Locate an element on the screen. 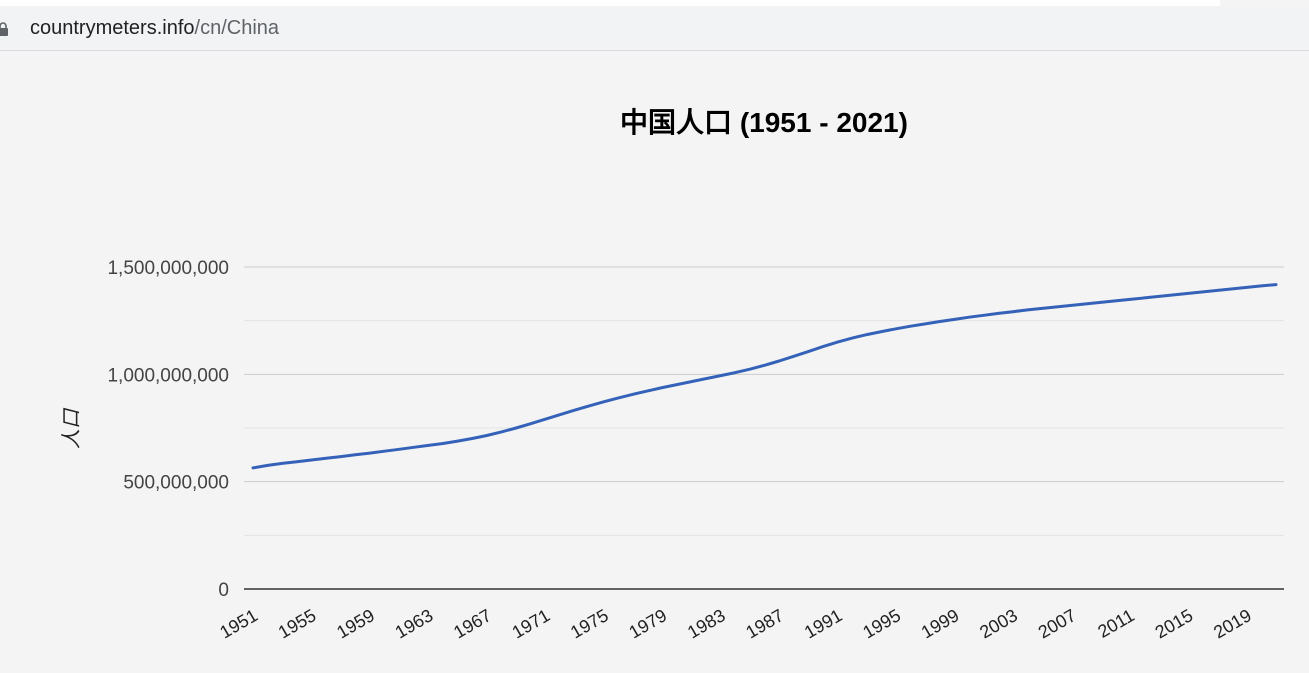  x-tick-label: 1975 is located at coordinates (589, 623).